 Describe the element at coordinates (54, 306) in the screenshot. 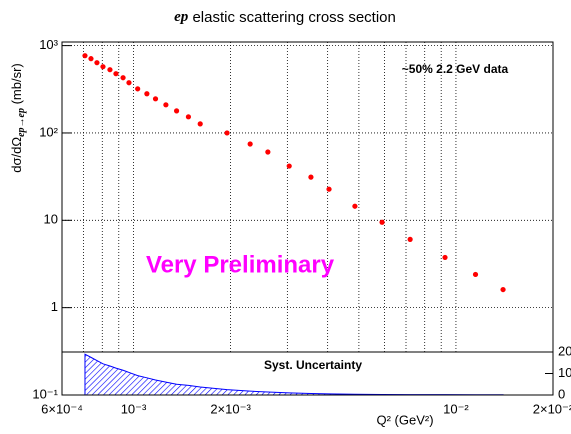

I see `y-tick-label: 1` at that location.